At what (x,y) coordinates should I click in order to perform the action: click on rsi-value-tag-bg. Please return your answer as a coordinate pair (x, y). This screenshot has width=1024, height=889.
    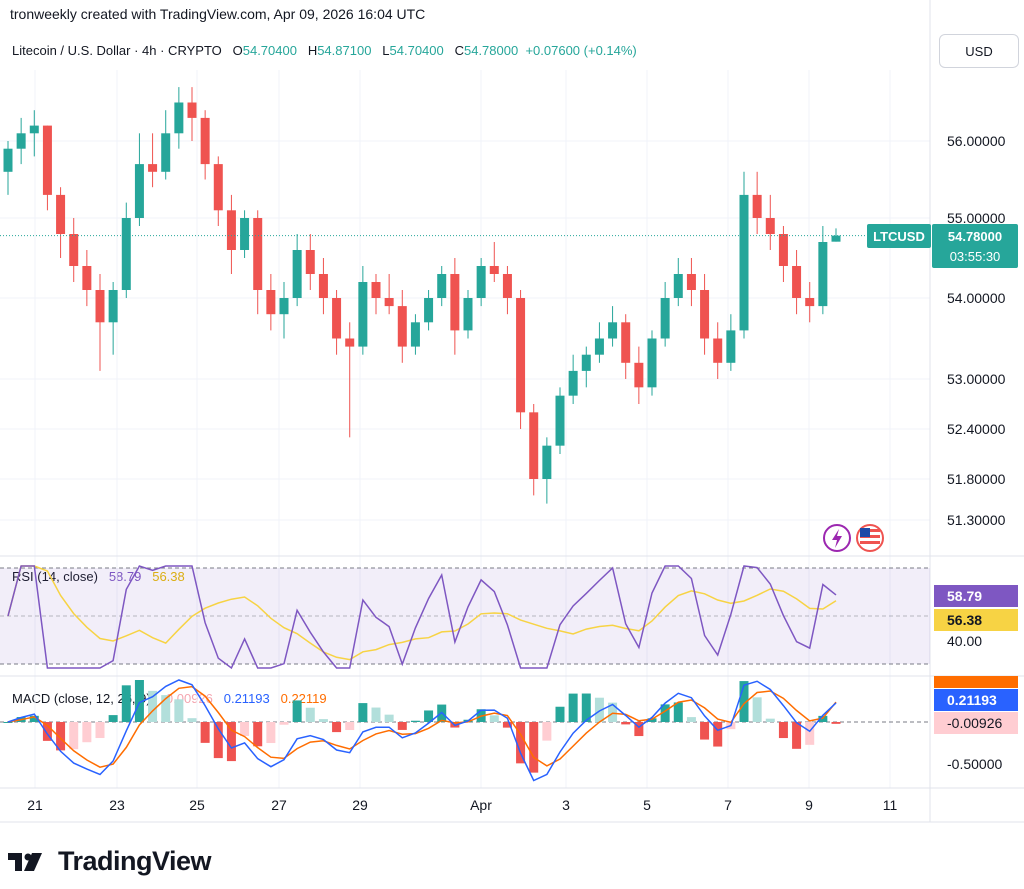
    Looking at the image, I should click on (976, 596).